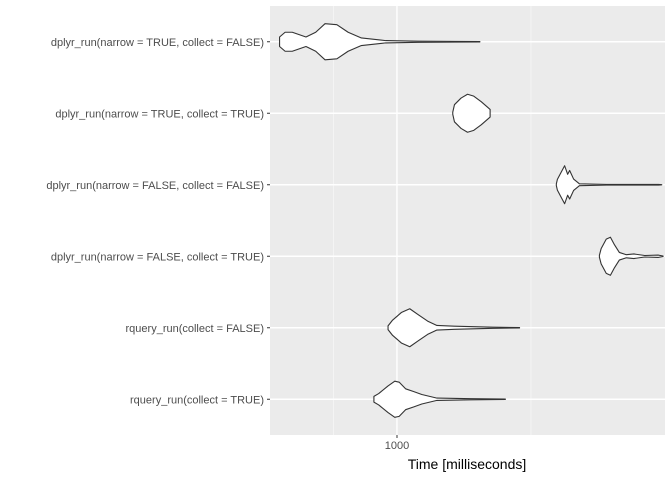  I want to click on y-tick-label: dplyr_run(narrow = TRUE, collect = TRUE), so click(159, 114).